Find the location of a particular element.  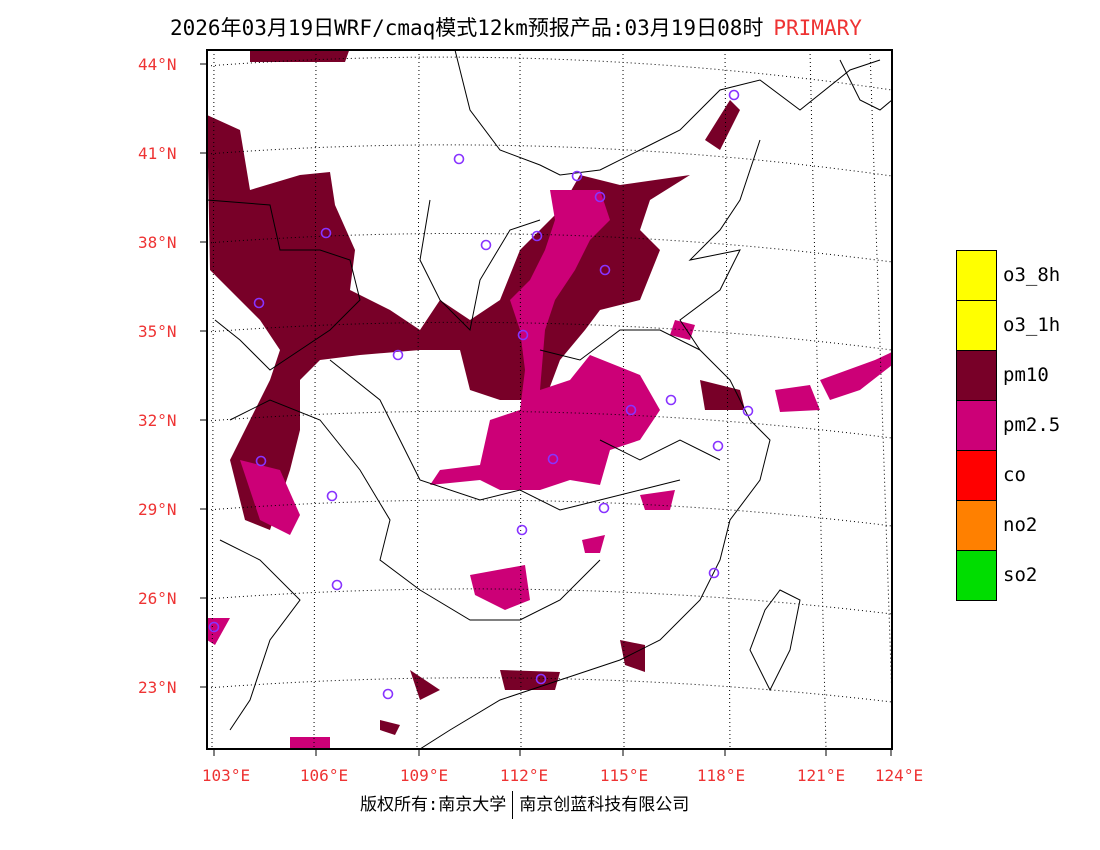

lon-tick: 118°E is located at coordinates (721, 775).